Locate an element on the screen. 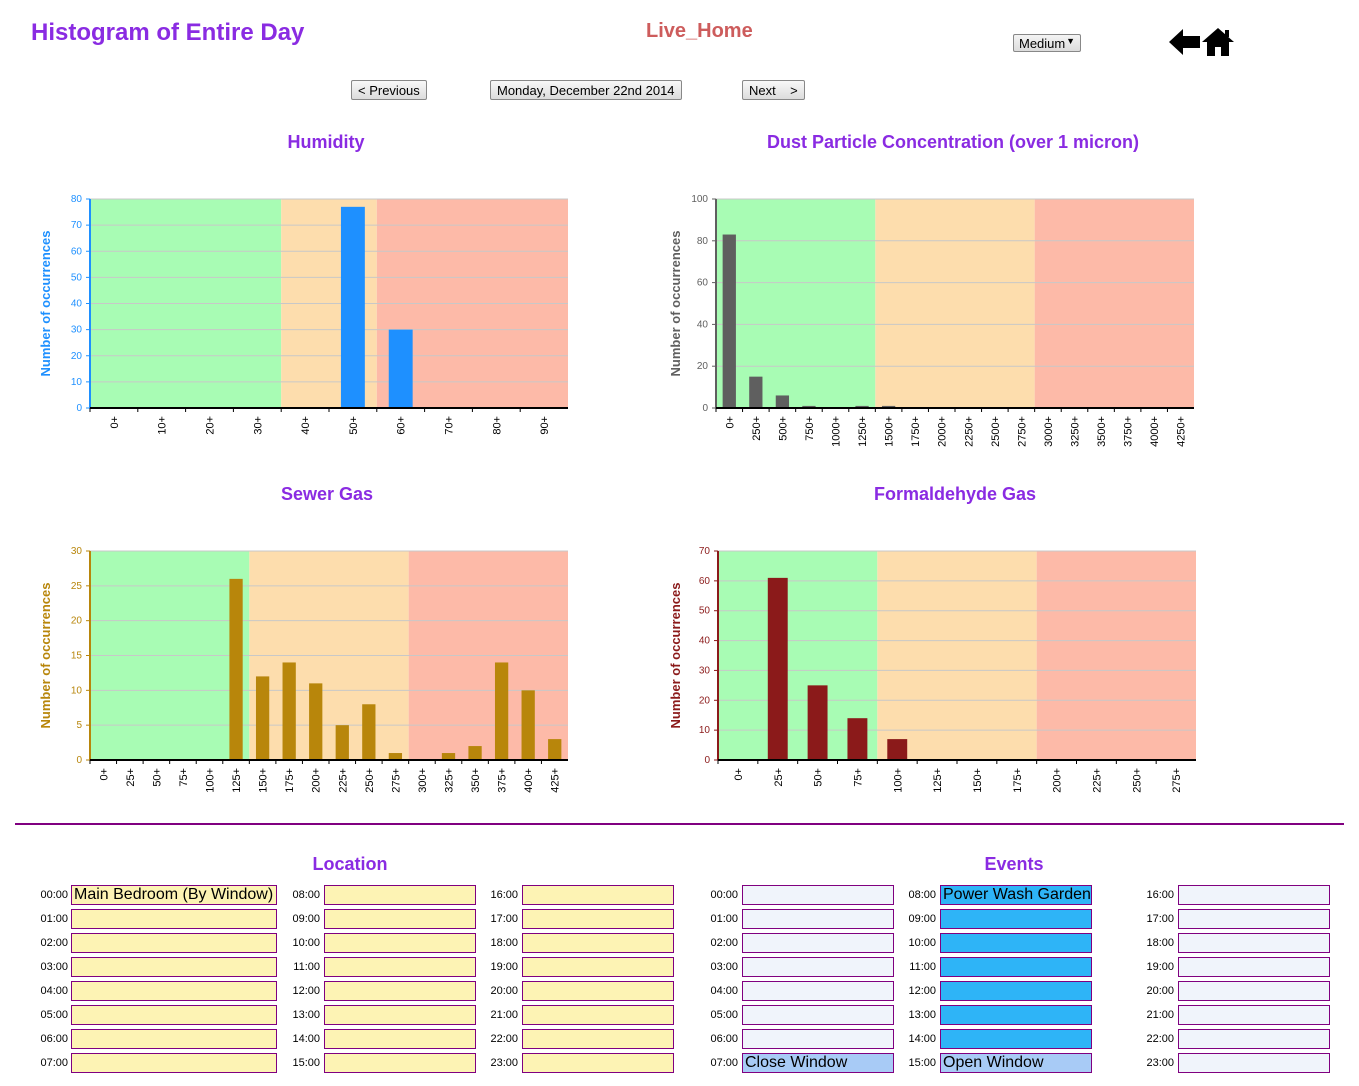 This screenshot has height=1086, width=1359. previous-button: < Previous is located at coordinates (389, 90).